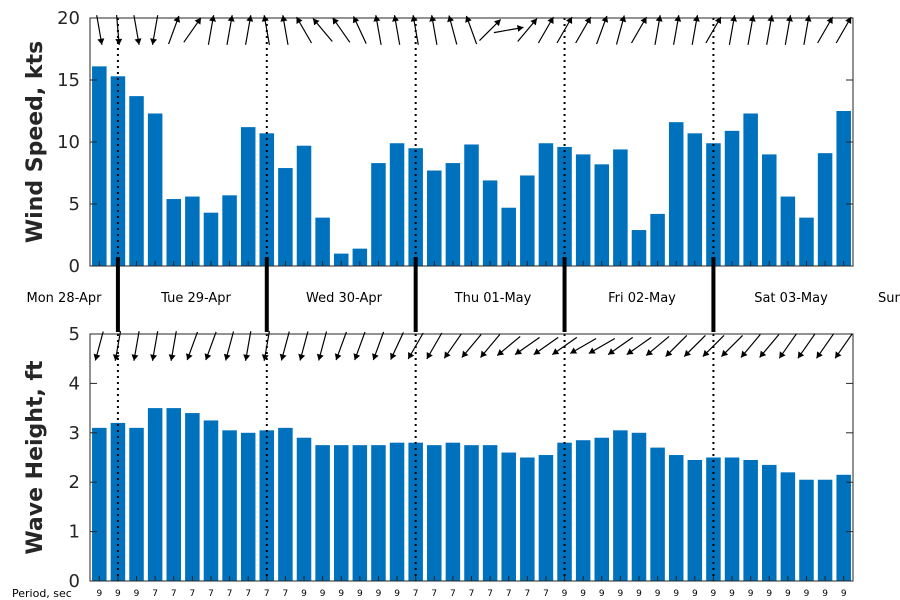  Describe the element at coordinates (889, 298) in the screenshot. I see `day-label: Sun 04-May` at that location.